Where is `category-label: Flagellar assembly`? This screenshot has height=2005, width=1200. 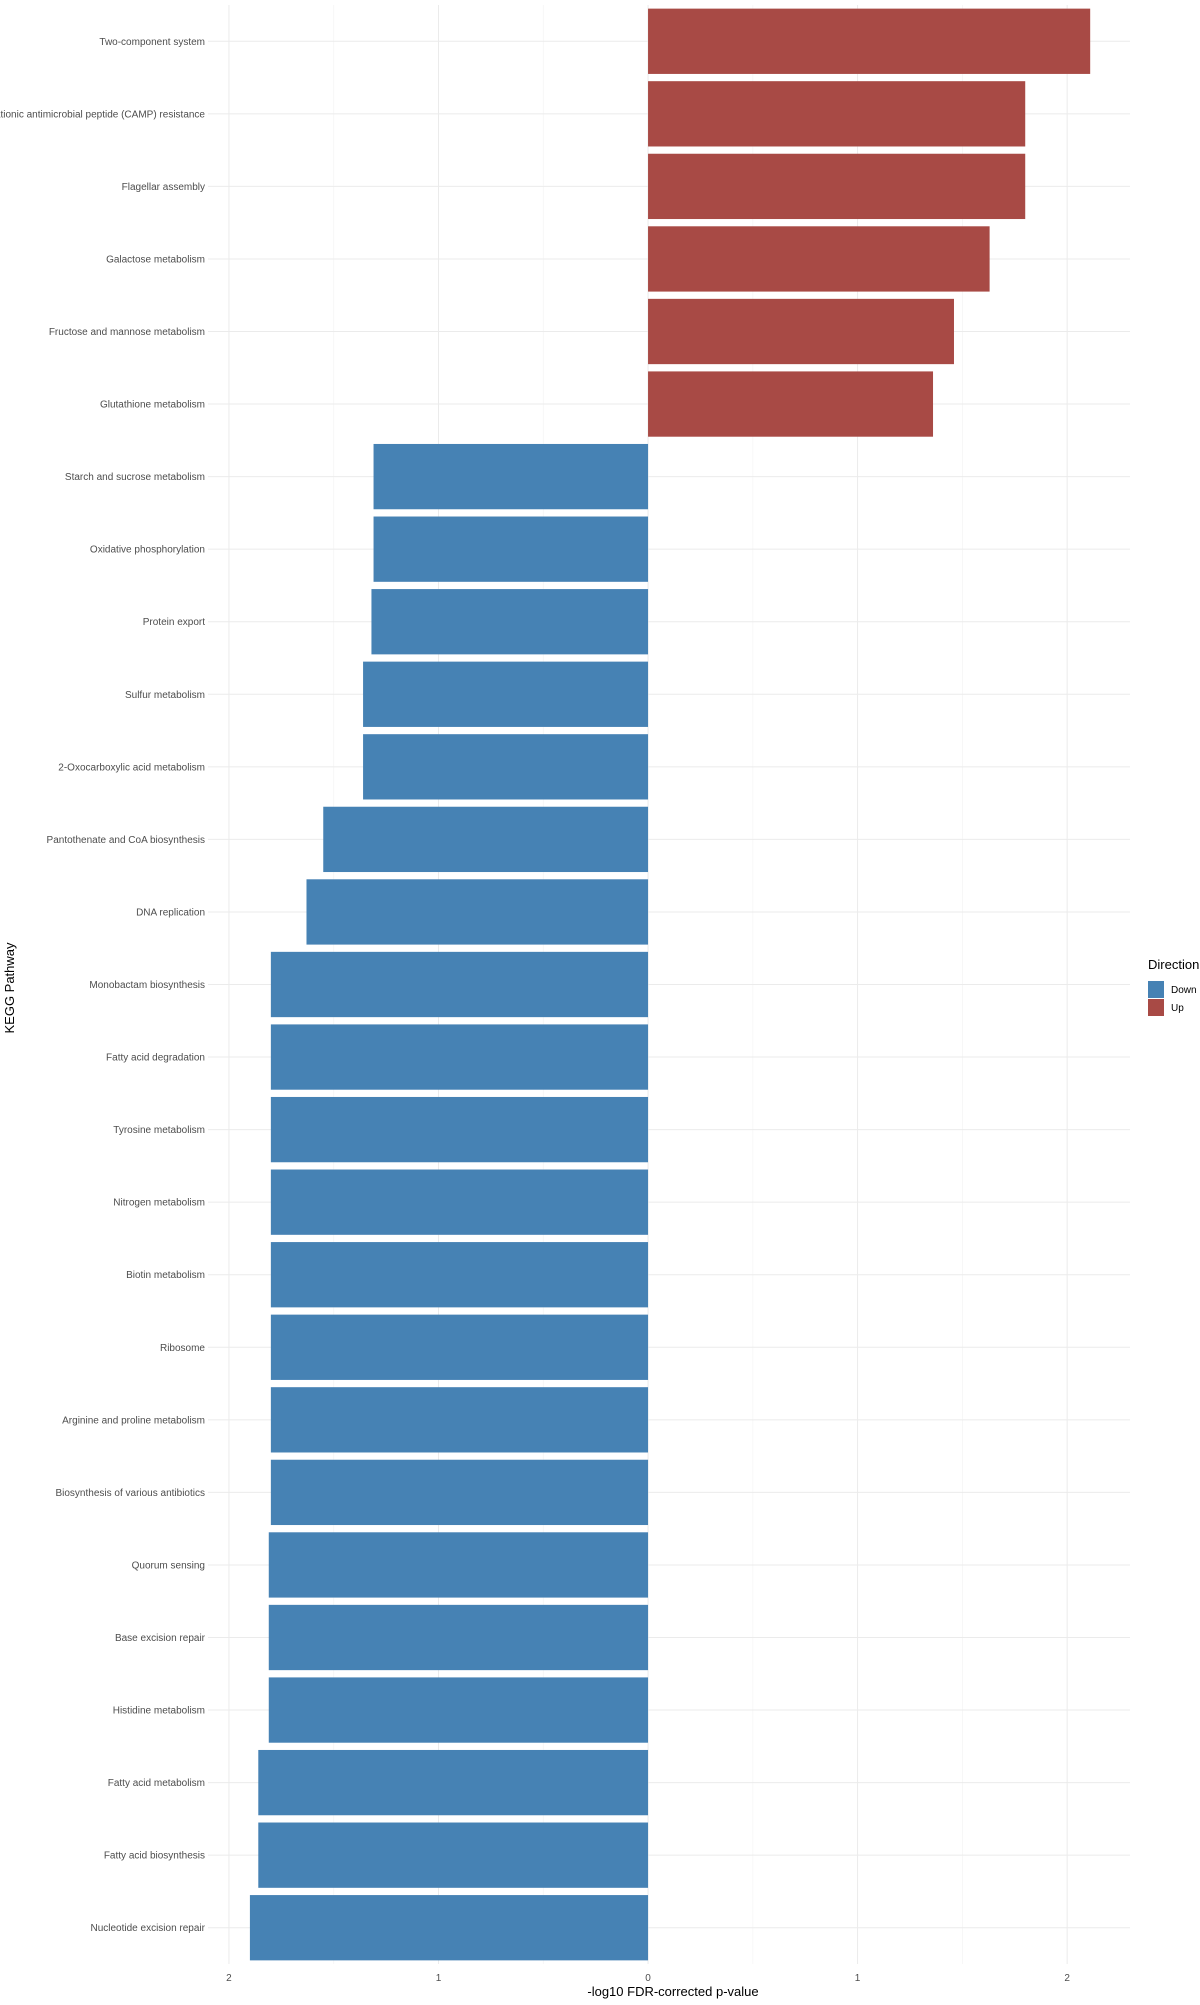
category-label: Flagellar assembly is located at coordinates (163, 187).